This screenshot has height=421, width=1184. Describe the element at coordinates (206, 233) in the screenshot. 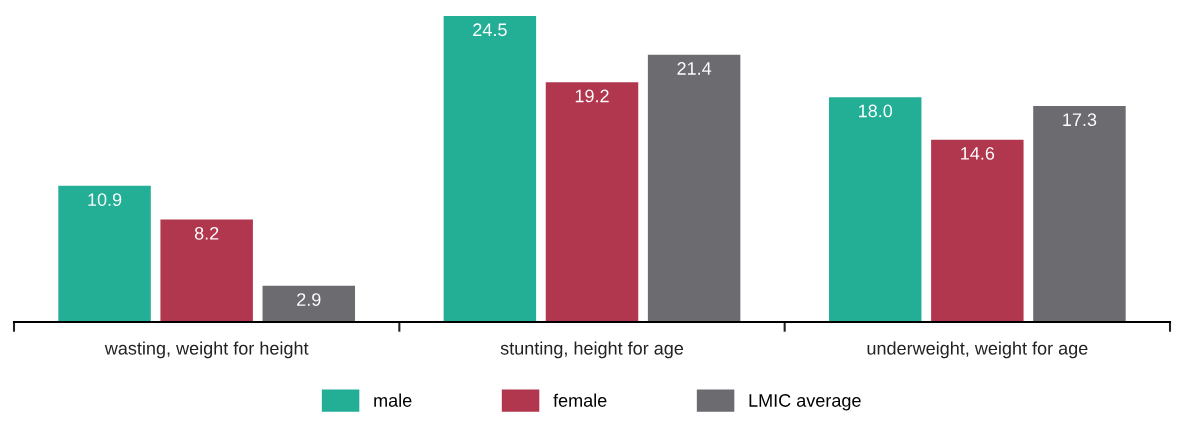

I see `data-label: 8.2` at that location.